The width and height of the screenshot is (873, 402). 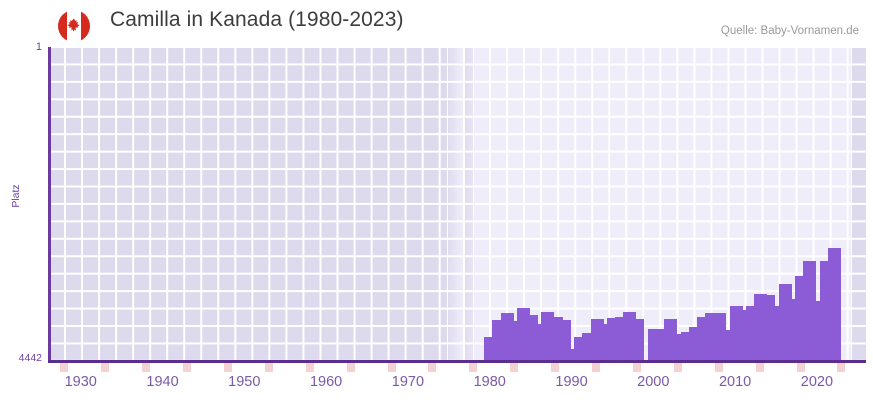 I want to click on x-axis-labels: 1930 1940 1950 1960 1970 1980 1990 2000 2010 2020, so click(x=436, y=386).